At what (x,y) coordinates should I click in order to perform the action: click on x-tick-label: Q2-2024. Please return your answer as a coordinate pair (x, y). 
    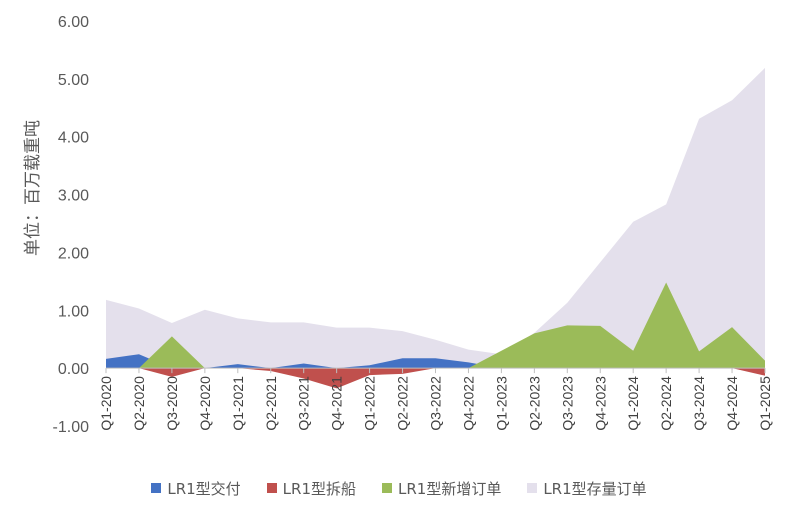
    Looking at the image, I should click on (666, 403).